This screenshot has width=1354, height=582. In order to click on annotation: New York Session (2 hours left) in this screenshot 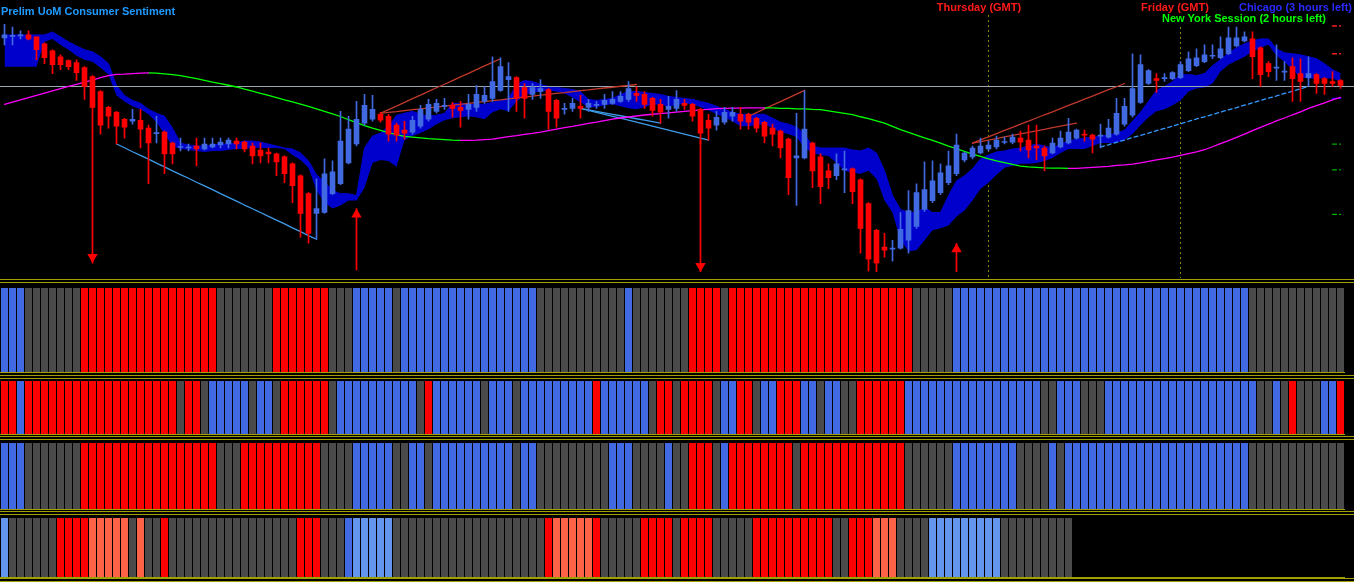, I will do `click(1244, 18)`.